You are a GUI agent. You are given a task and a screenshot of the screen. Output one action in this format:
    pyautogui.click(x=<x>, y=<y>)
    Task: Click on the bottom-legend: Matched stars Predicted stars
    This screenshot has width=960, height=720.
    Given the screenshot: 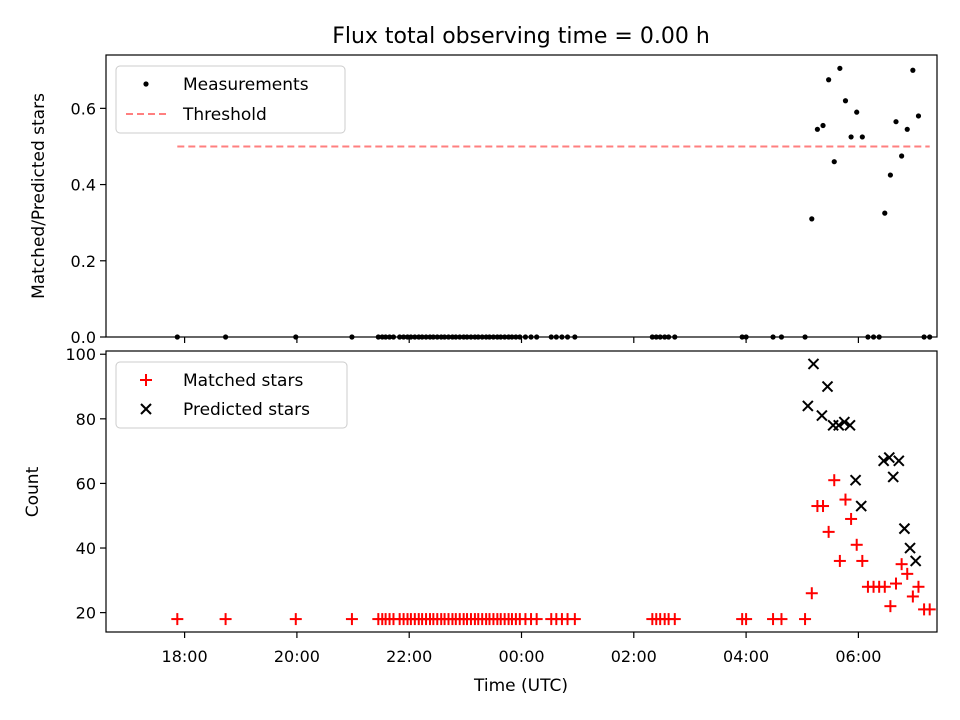 What is the action you would take?
    pyautogui.click(x=231, y=395)
    